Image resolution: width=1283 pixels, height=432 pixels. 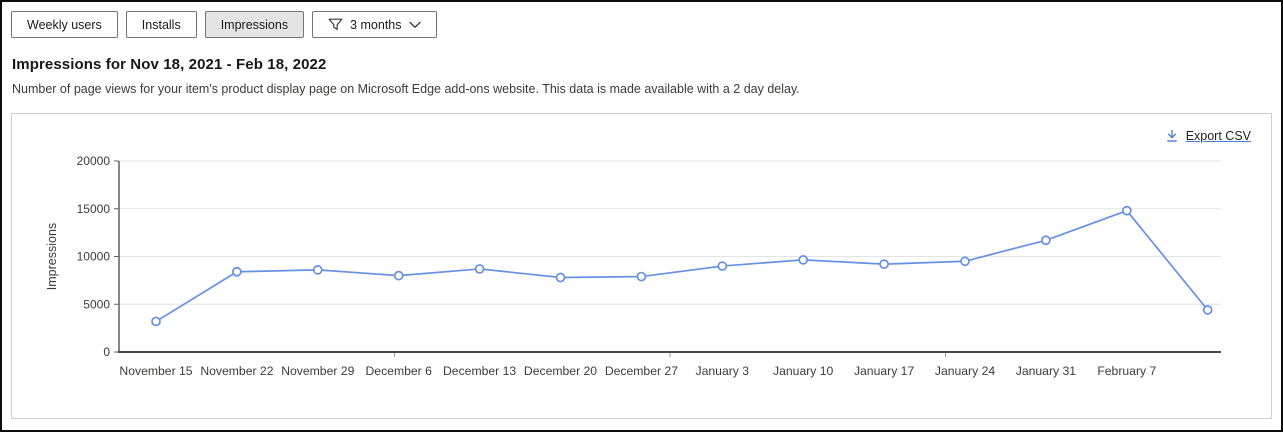 I want to click on svg-text: February 7, so click(x=1126, y=371).